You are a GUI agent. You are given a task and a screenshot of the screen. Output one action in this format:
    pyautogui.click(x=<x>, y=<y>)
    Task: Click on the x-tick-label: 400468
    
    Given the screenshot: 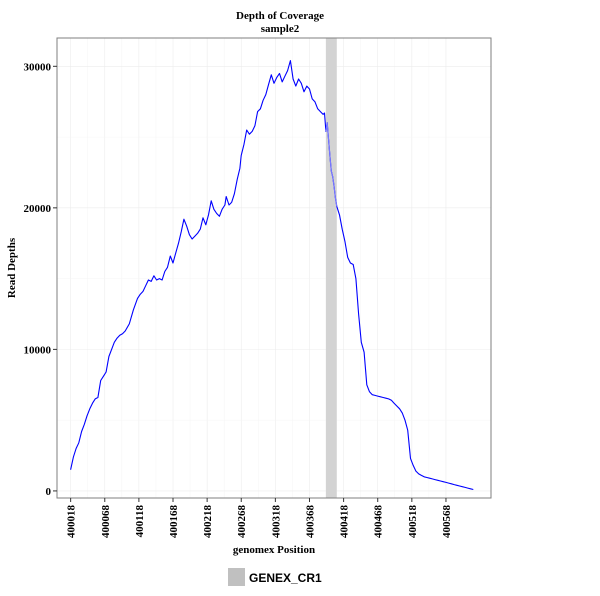 What is the action you would take?
    pyautogui.click(x=379, y=522)
    